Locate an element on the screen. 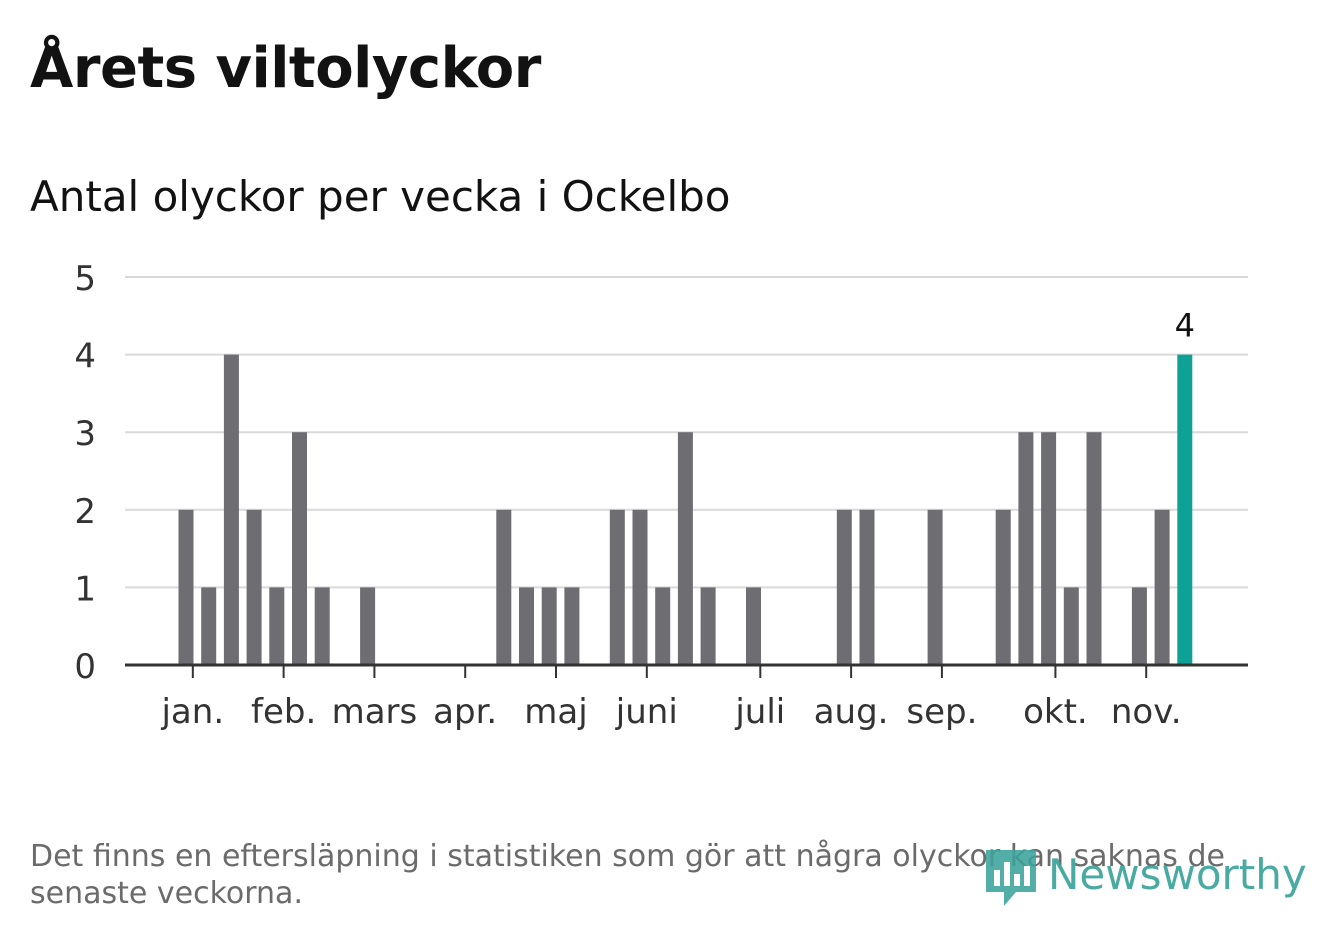 This screenshot has height=939, width=1322. y-tick-label: 3 is located at coordinates (85, 434).